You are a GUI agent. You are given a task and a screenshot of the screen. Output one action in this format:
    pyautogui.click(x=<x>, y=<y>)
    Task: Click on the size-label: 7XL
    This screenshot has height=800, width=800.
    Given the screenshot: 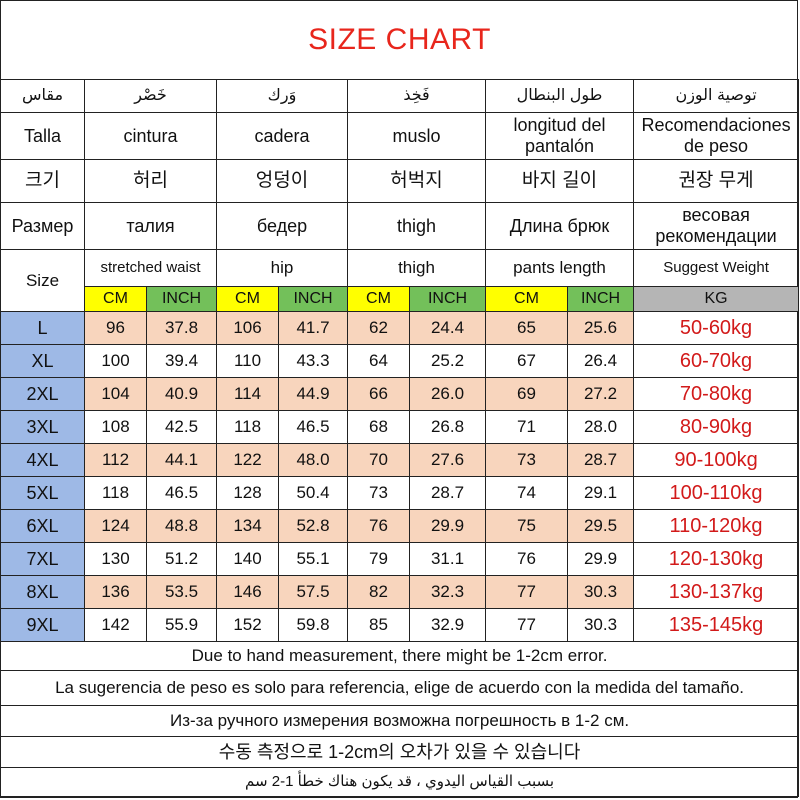 What is the action you would take?
    pyautogui.click(x=42, y=559)
    